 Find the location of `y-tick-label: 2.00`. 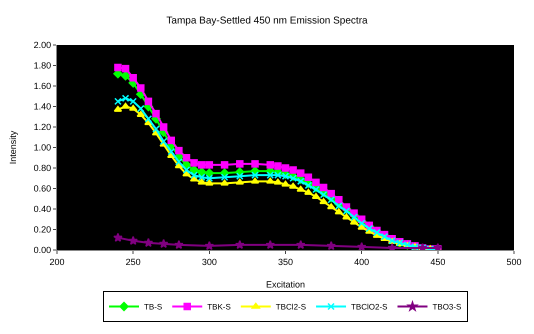

y-tick-label: 2.00 is located at coordinates (43, 45).